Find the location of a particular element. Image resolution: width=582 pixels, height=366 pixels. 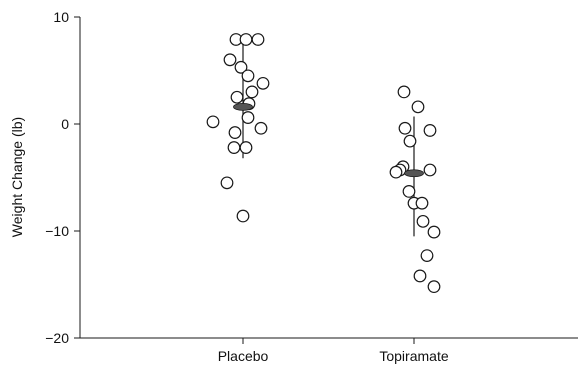

y-ticks: 10 0 −10 −20 is located at coordinates (62, 177).